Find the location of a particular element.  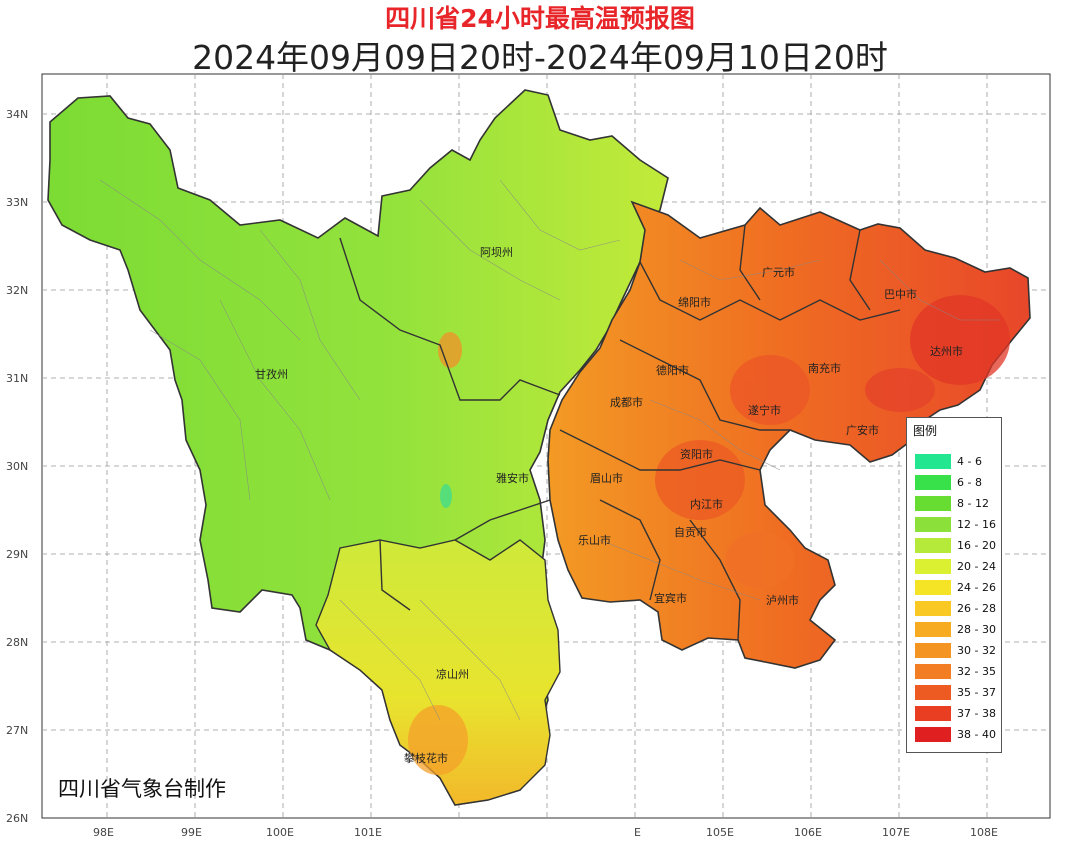

legend-label: 30 - 32 is located at coordinates (976, 650).